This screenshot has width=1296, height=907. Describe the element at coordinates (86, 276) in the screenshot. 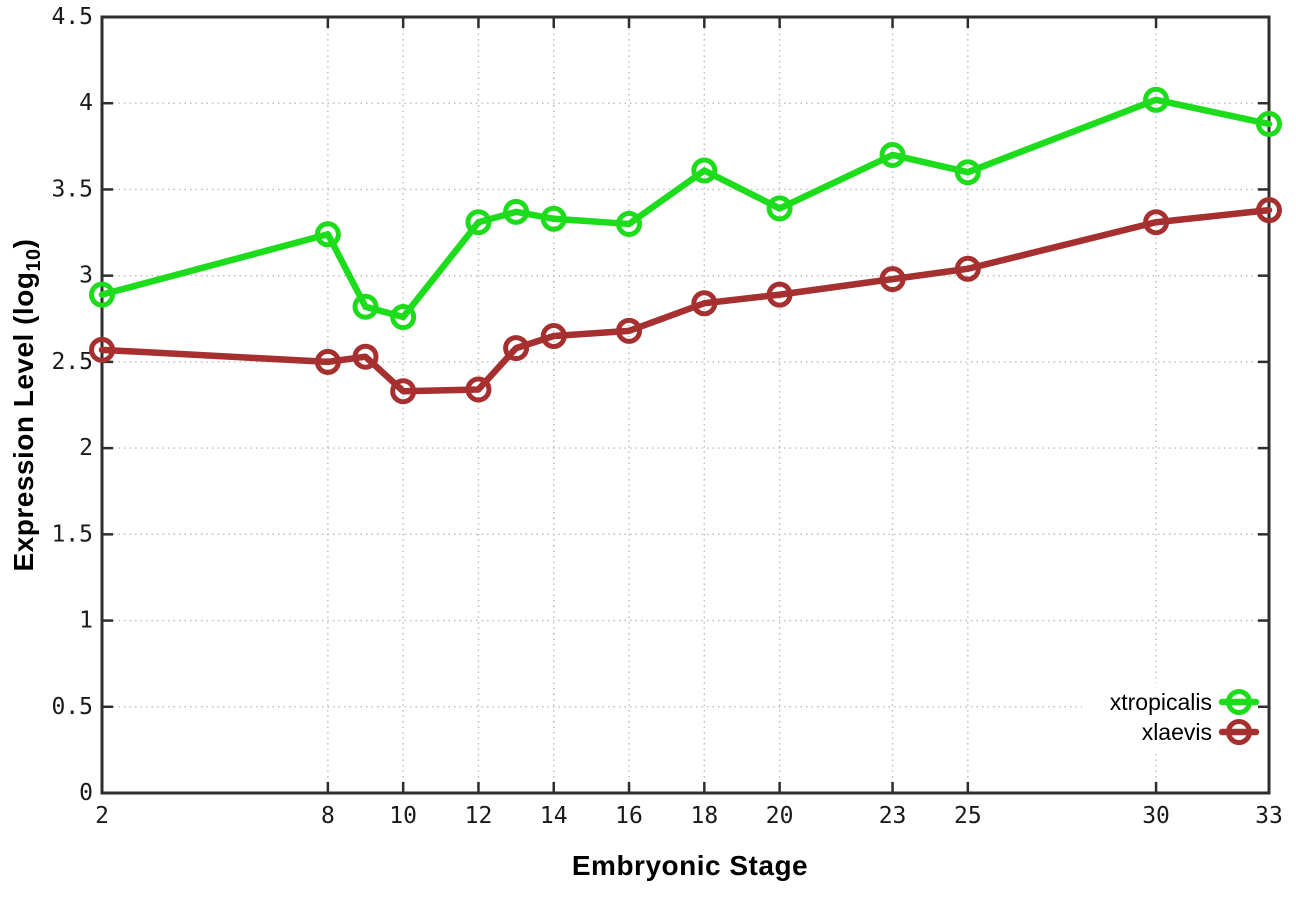

I see `y-tick-label: 3` at that location.